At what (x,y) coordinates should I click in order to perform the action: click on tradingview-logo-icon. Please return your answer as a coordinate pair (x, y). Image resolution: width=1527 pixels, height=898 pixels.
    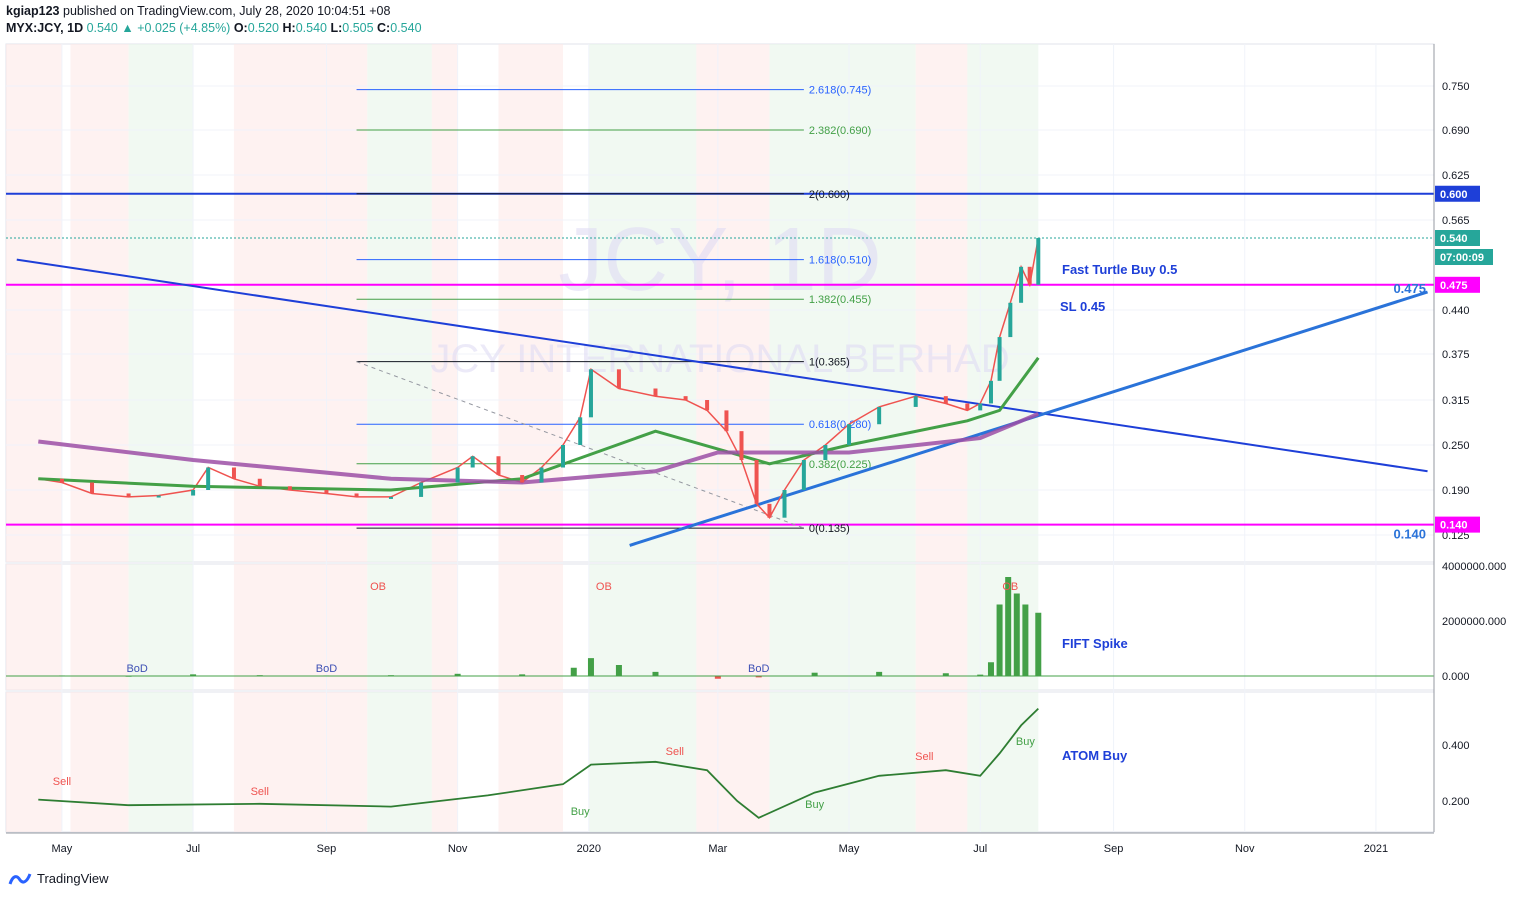
    Looking at the image, I should click on (20, 878).